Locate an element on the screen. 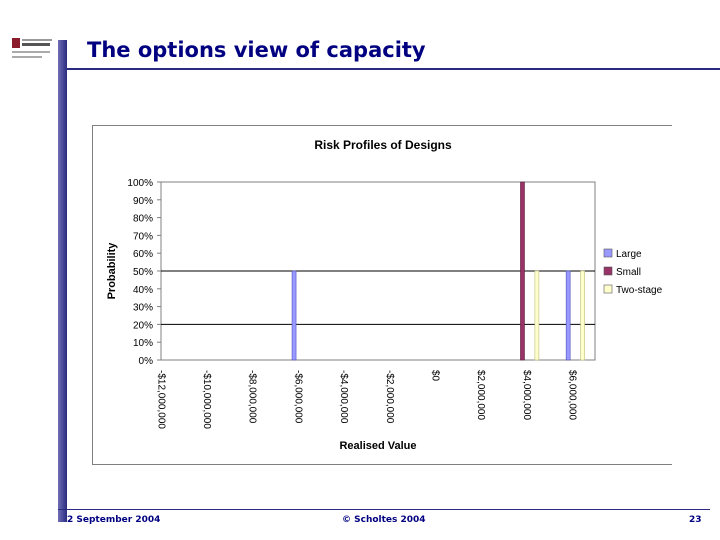  legend-swatch-small is located at coordinates (608, 271).